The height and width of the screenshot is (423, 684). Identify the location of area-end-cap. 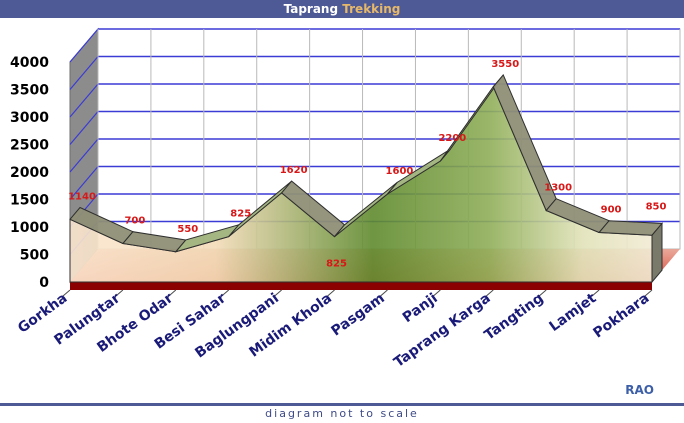
(657, 253).